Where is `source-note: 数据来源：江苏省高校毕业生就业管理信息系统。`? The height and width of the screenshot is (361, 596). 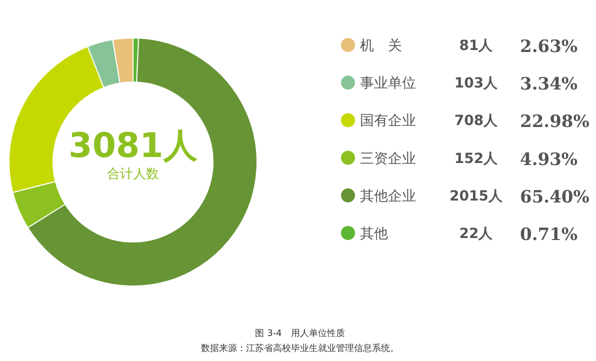 source-note: 数据来源：江苏省高校毕业生就业管理信息系统。 is located at coordinates (300, 348).